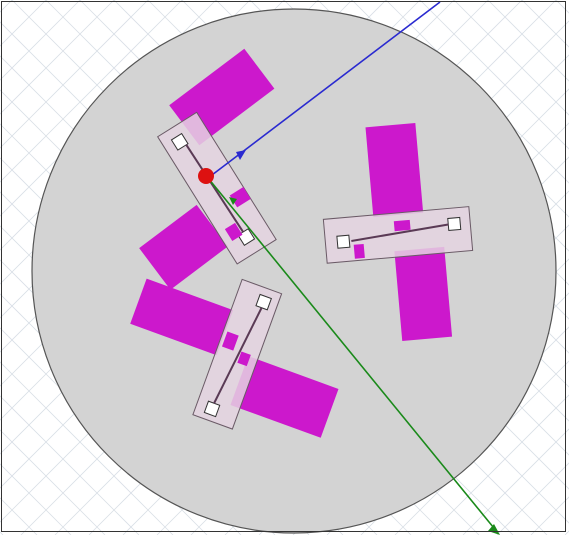  What do you see at coordinates (454, 224) in the screenshot?
I see `pad-2b` at bounding box center [454, 224].